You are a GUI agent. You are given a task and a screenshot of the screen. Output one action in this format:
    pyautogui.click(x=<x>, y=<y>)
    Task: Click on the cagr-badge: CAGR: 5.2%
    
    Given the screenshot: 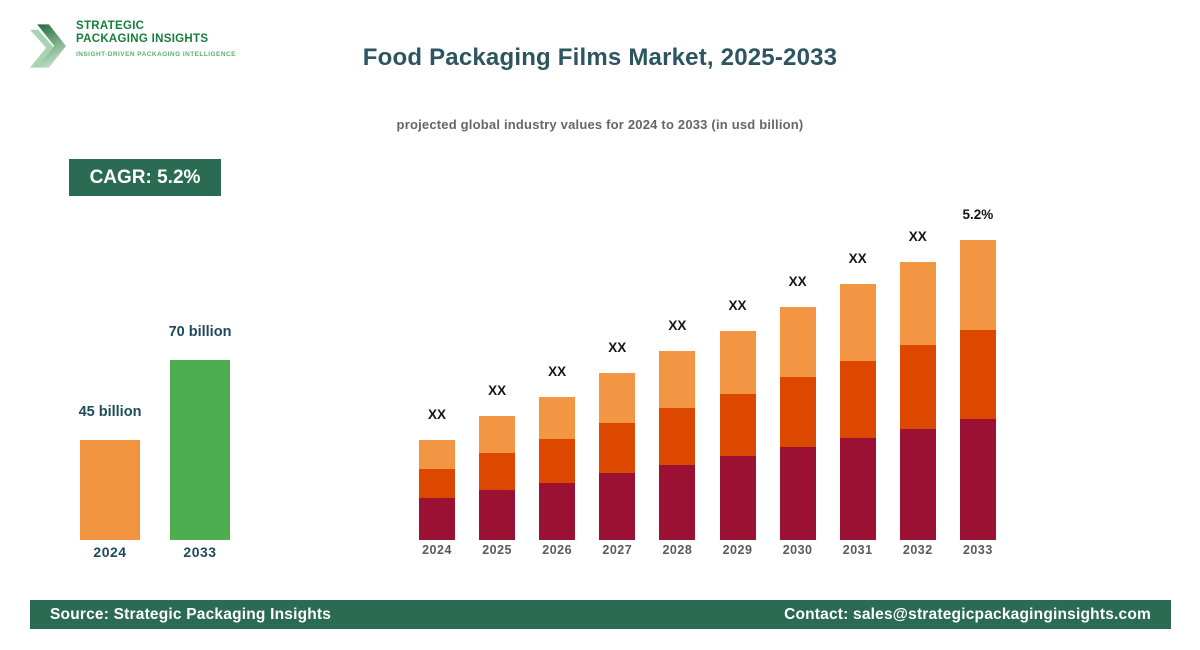 What is the action you would take?
    pyautogui.click(x=145, y=177)
    